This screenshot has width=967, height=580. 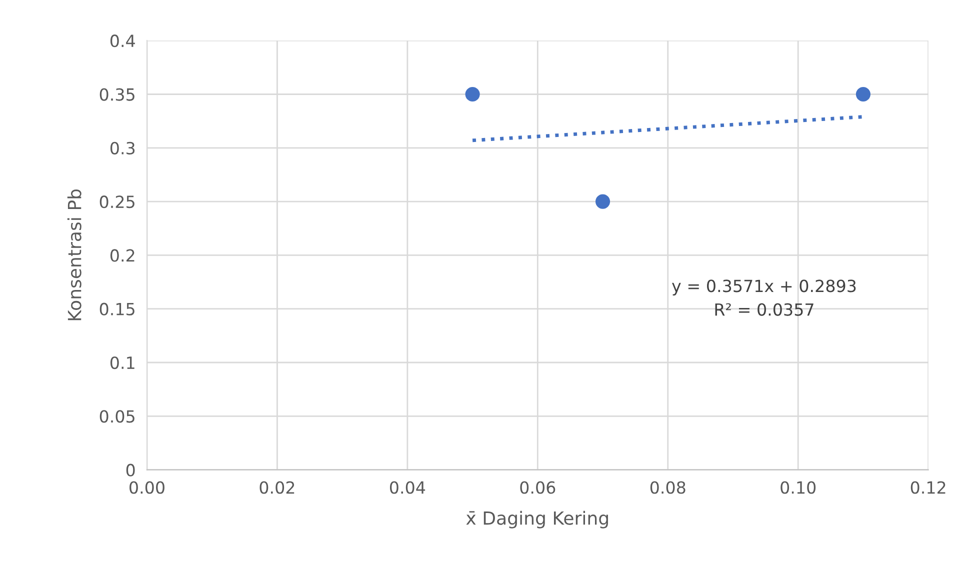 I want to click on y-axis-title: Konsentrasi Pb, so click(x=74, y=254).